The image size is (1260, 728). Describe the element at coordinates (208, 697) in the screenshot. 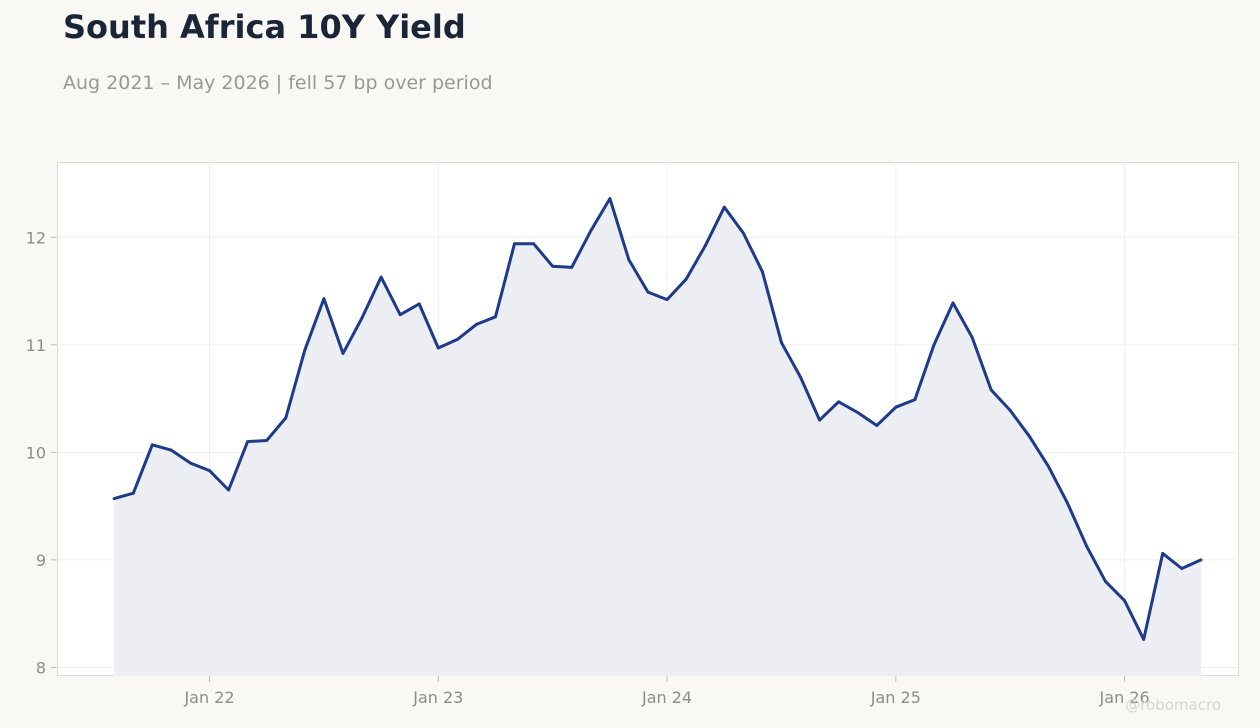

I see `x-tick-label: Jan 22` at that location.